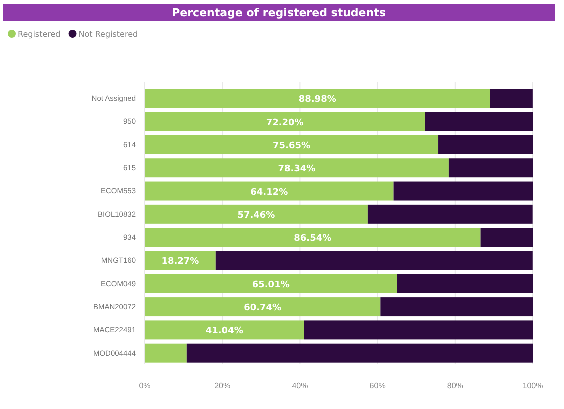 The width and height of the screenshot is (564, 409). I want to click on data-label: 60.74%, so click(263, 309).